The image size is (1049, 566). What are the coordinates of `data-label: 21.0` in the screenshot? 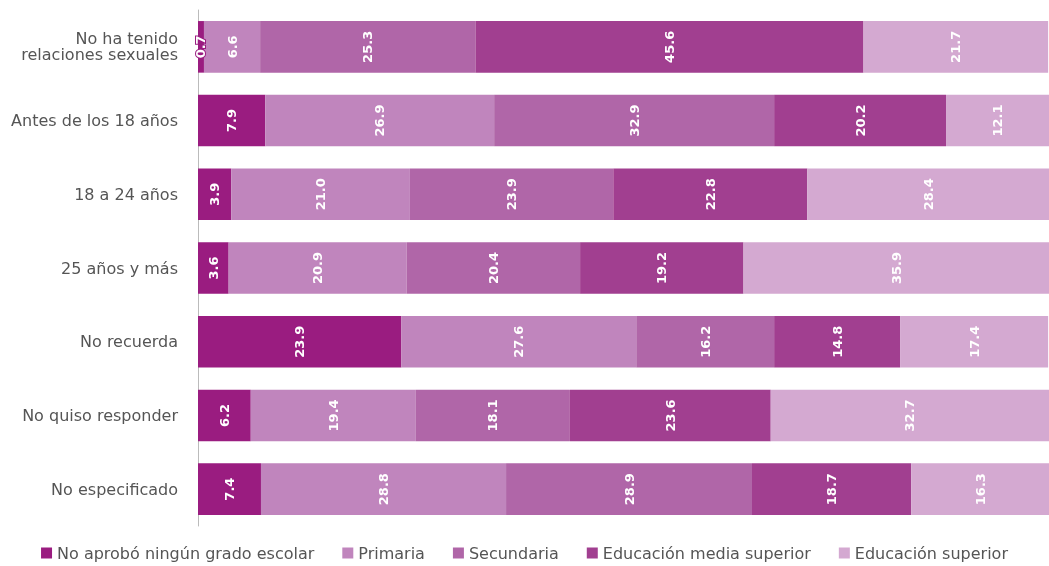 It's located at (321, 194).